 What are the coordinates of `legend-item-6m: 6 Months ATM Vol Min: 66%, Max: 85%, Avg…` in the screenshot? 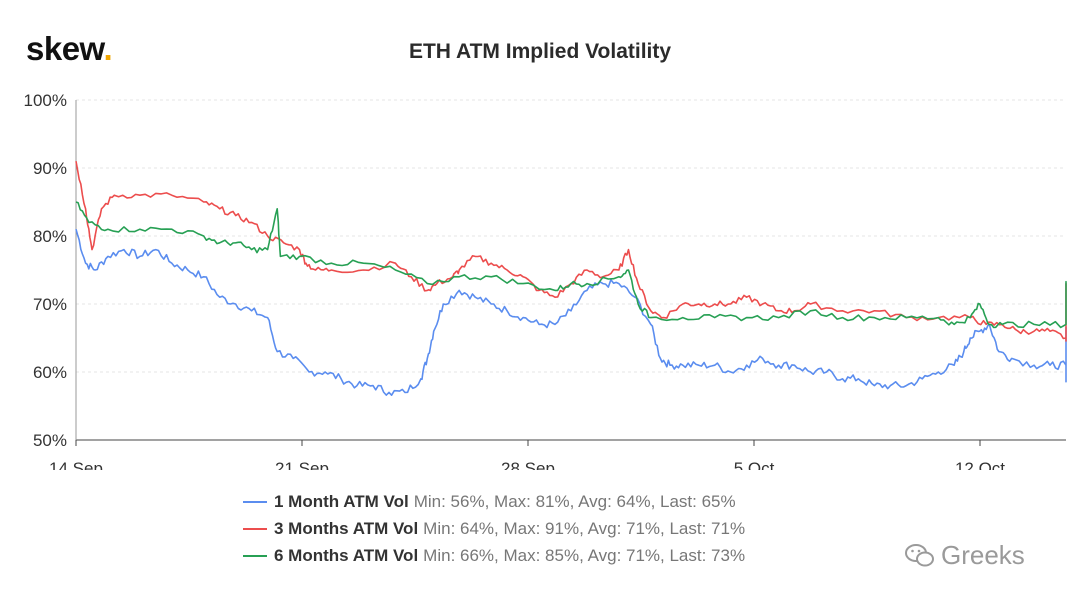 It's located at (494, 555).